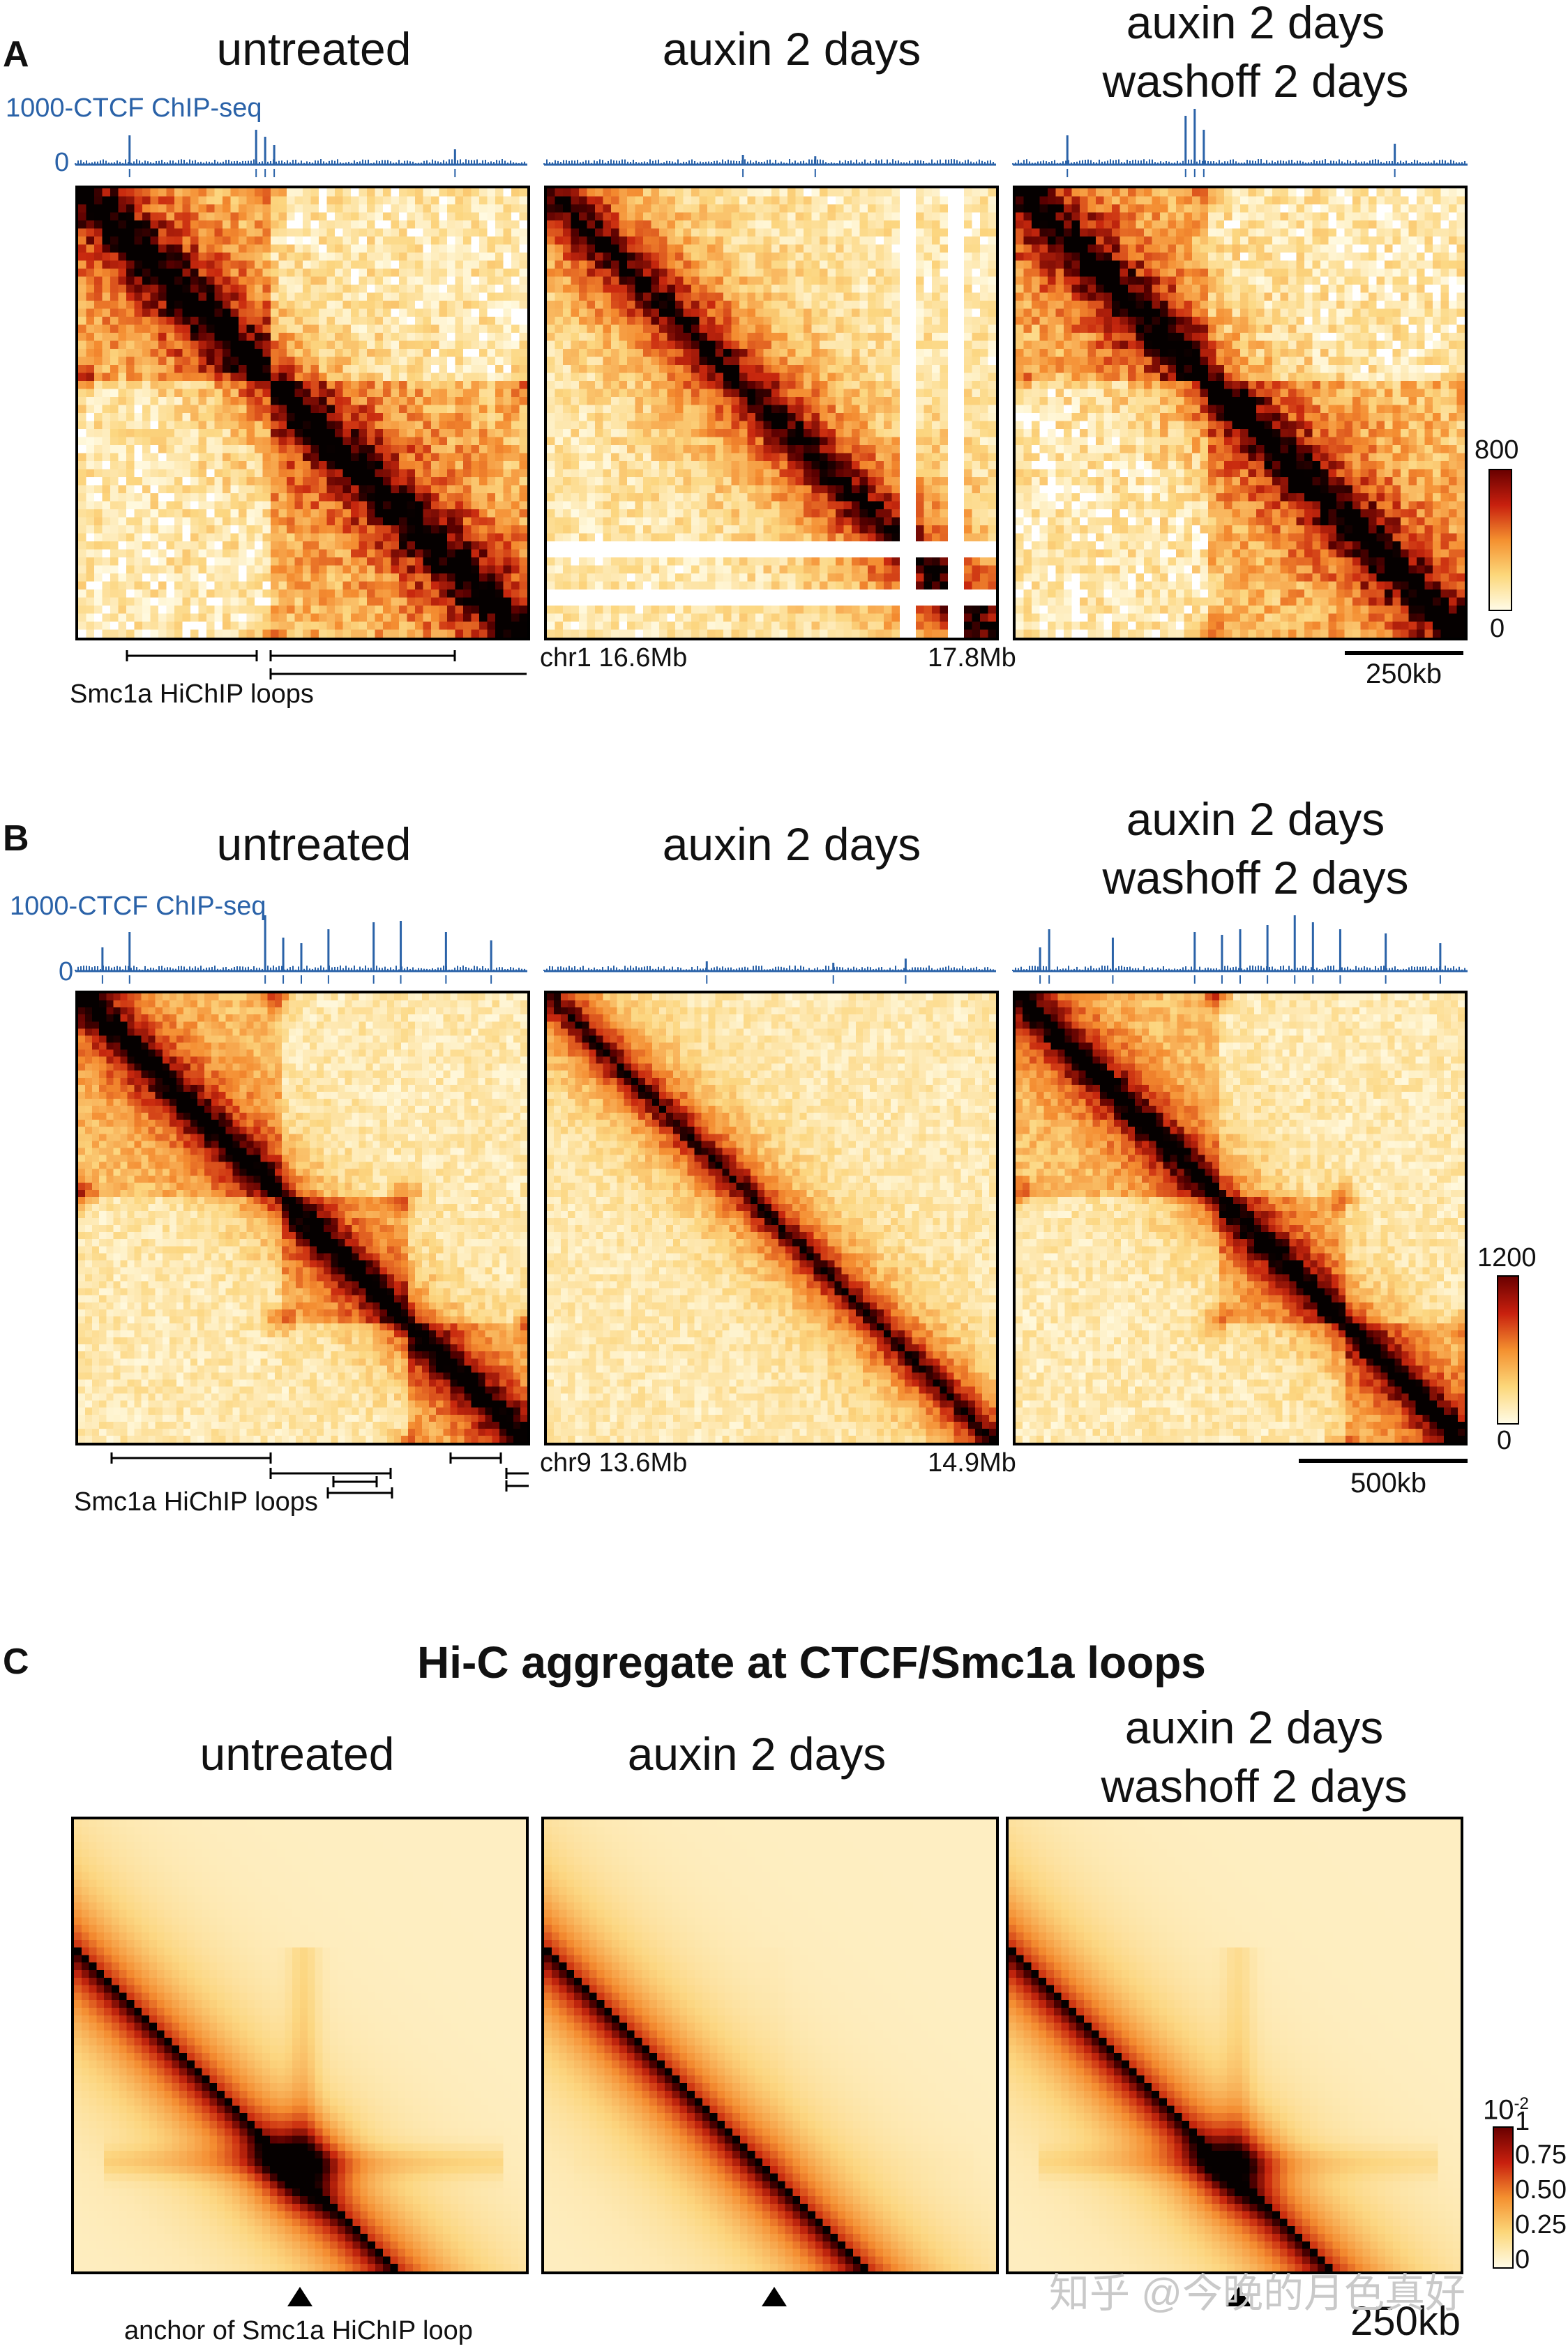  I want to click on colorbar-tick: 0.50, so click(1541, 2189).